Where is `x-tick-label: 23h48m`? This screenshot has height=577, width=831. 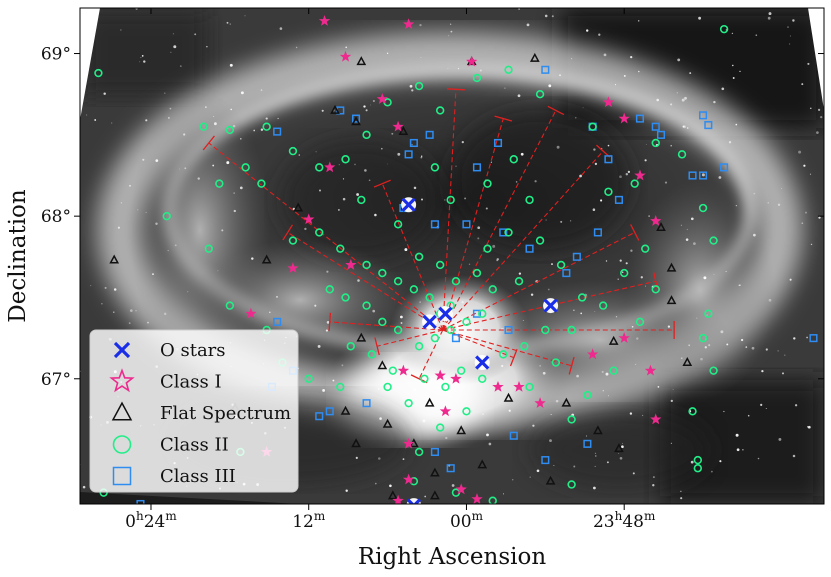 x-tick-label: 23h48m is located at coordinates (624, 520).